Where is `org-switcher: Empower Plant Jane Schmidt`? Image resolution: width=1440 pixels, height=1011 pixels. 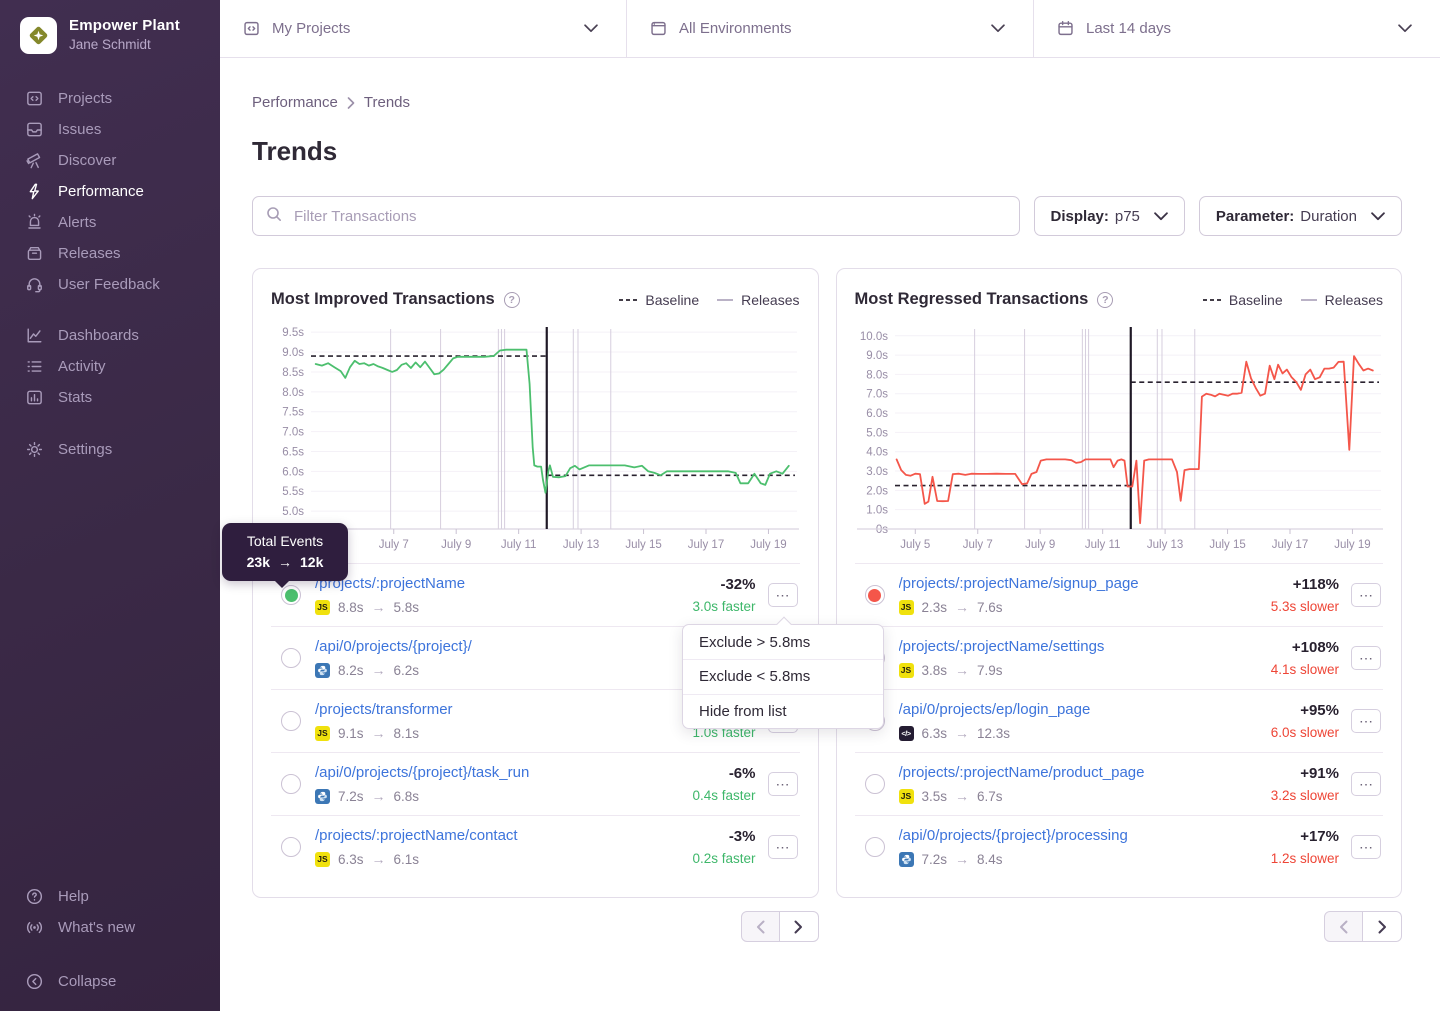
org-switcher: Empower Plant Jane Schmidt is located at coordinates (110, 27).